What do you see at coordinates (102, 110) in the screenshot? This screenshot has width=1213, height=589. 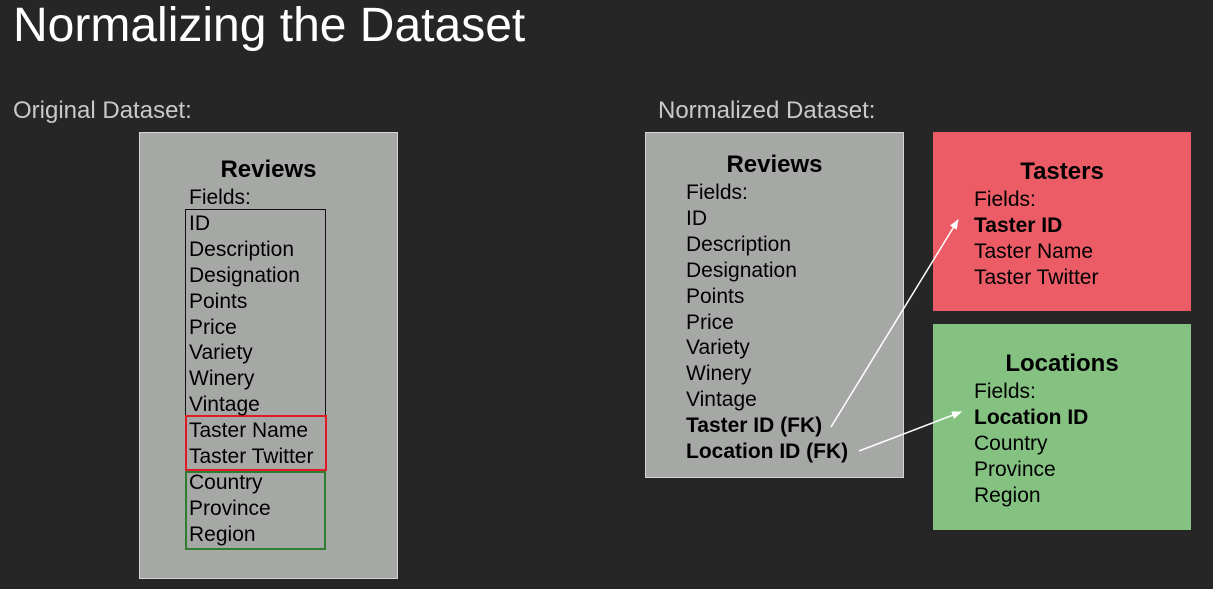 I see `original-dataset-heading: Original Dataset:` at bounding box center [102, 110].